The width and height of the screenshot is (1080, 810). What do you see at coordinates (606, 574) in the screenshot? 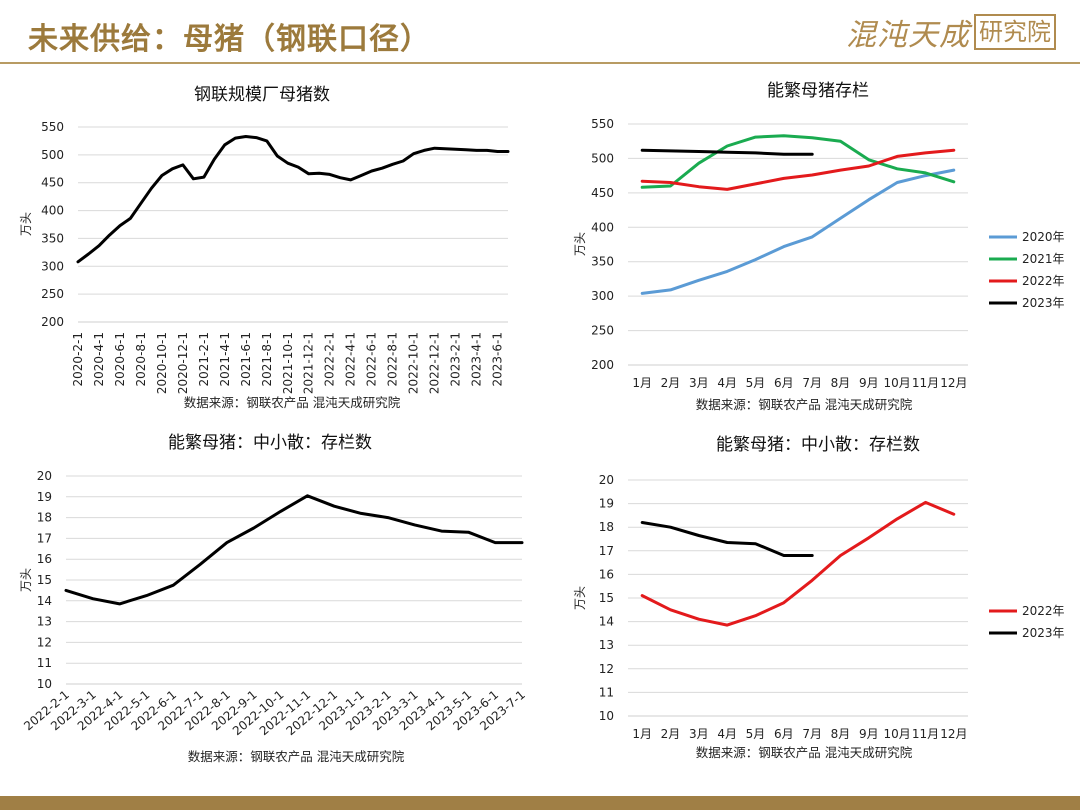
I see `y-tick-label: 16` at bounding box center [606, 574].